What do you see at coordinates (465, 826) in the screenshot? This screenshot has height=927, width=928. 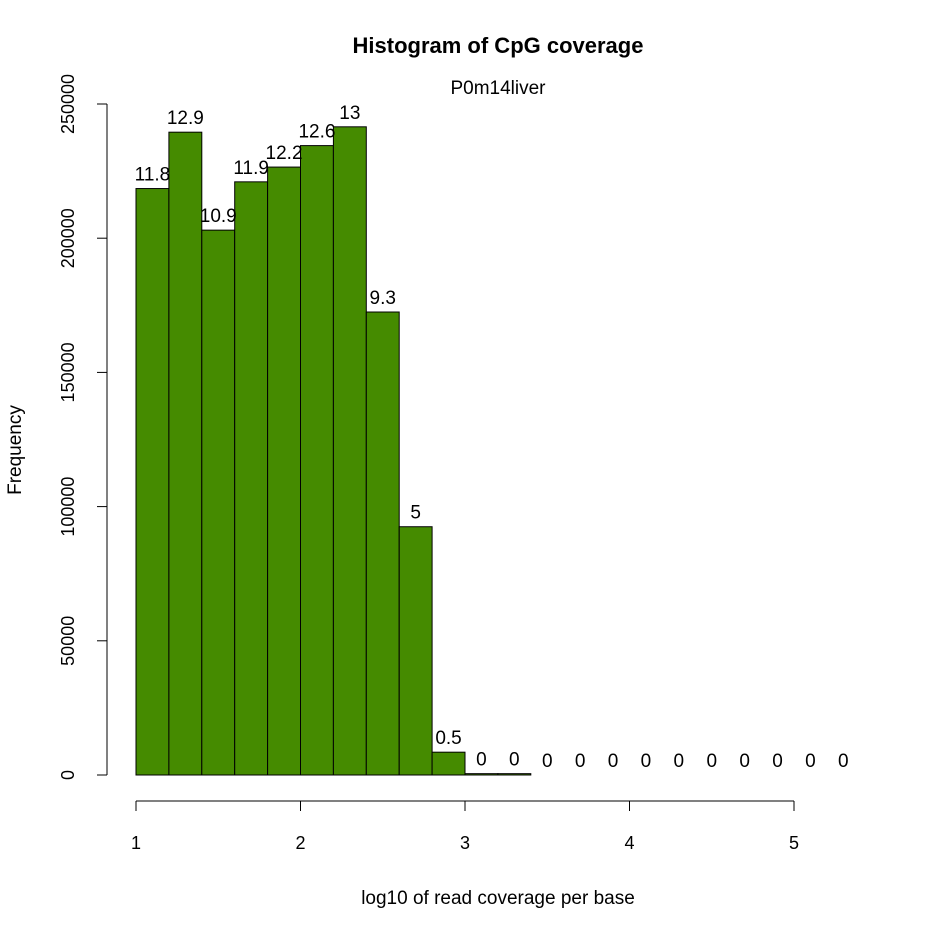 I see `x-axis: 1 2 3 4 5` at bounding box center [465, 826].